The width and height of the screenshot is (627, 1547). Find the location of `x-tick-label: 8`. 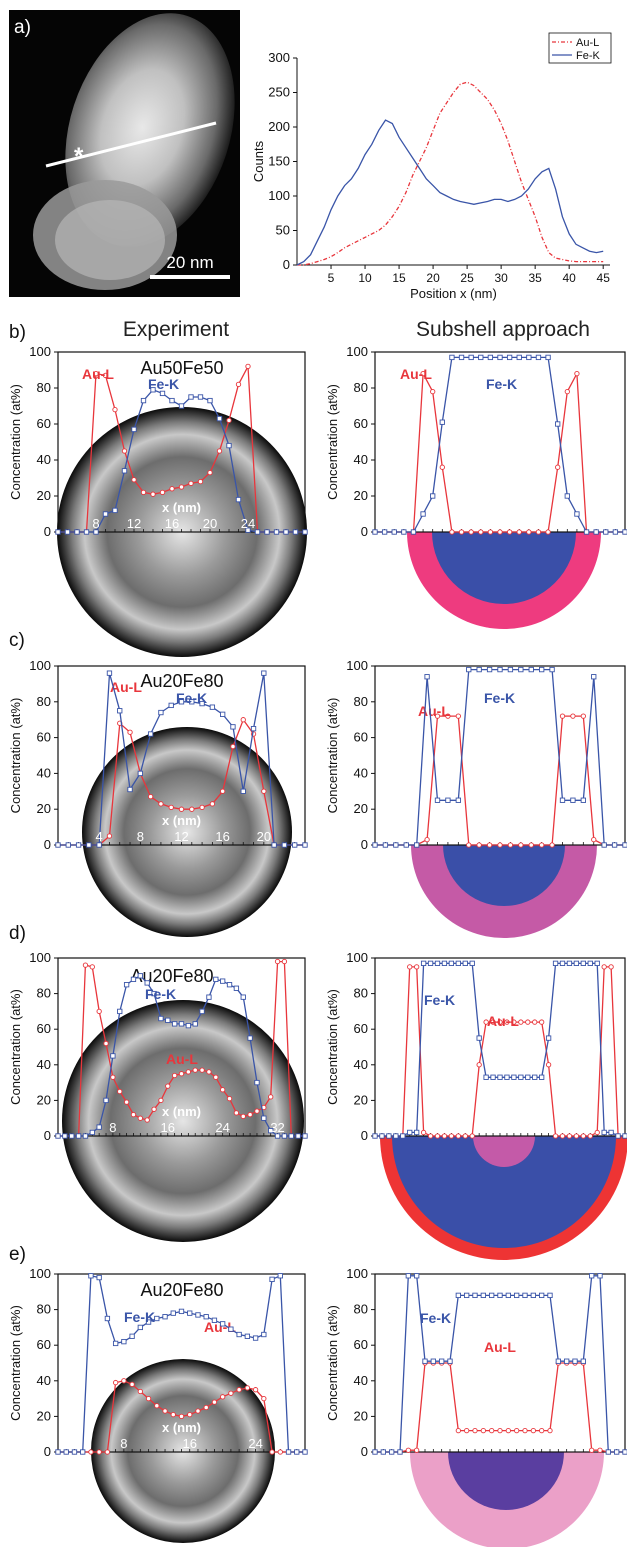

x-tick-label: 8 is located at coordinates (95, 523).